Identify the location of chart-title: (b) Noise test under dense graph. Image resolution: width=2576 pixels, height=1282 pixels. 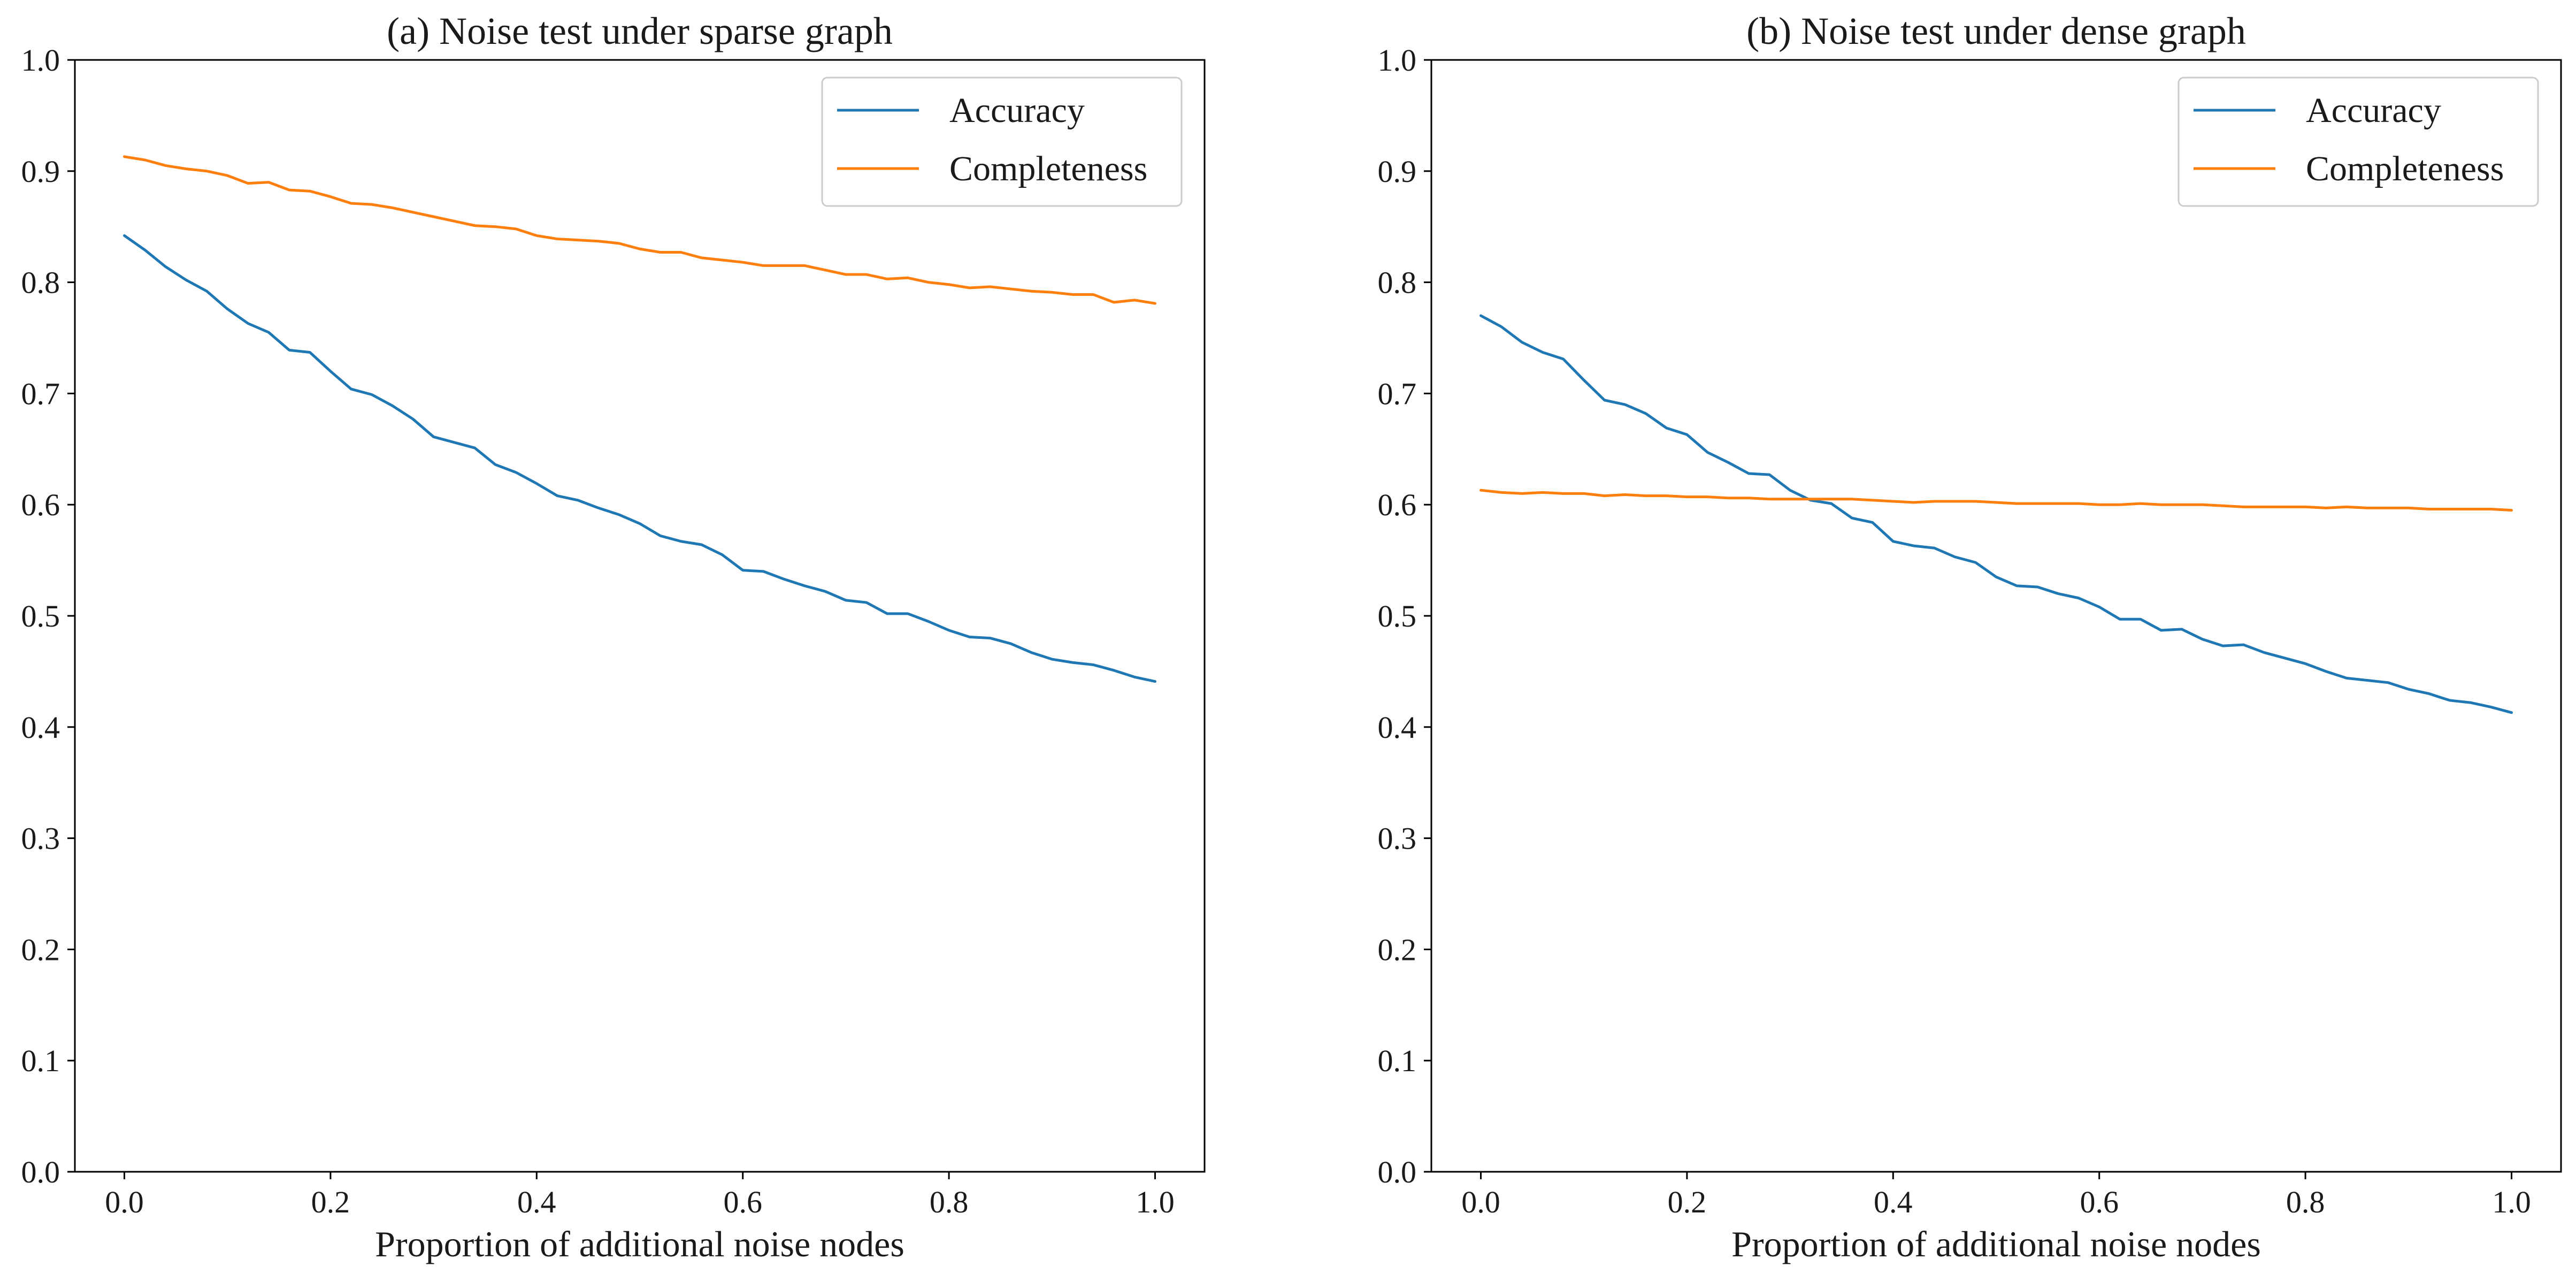
(1996, 31).